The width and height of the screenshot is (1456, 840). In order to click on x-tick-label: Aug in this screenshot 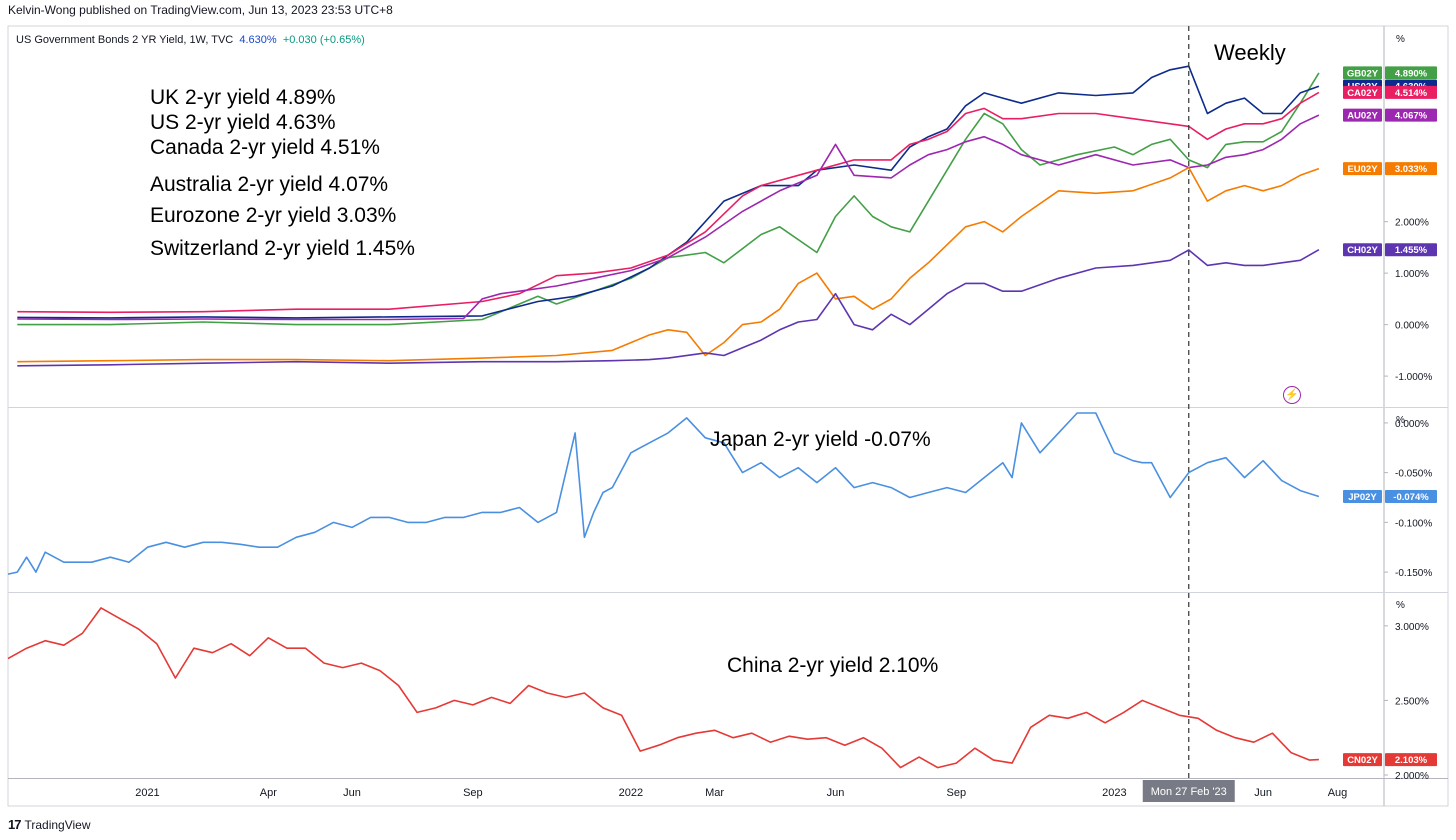, I will do `click(1338, 793)`.